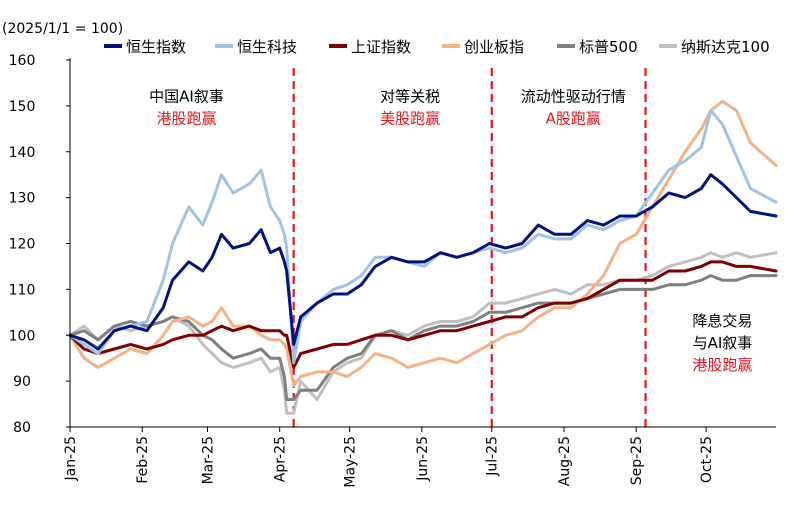  What do you see at coordinates (410, 118) in the screenshot?
I see `annotation-text: 美股跑赢` at bounding box center [410, 118].